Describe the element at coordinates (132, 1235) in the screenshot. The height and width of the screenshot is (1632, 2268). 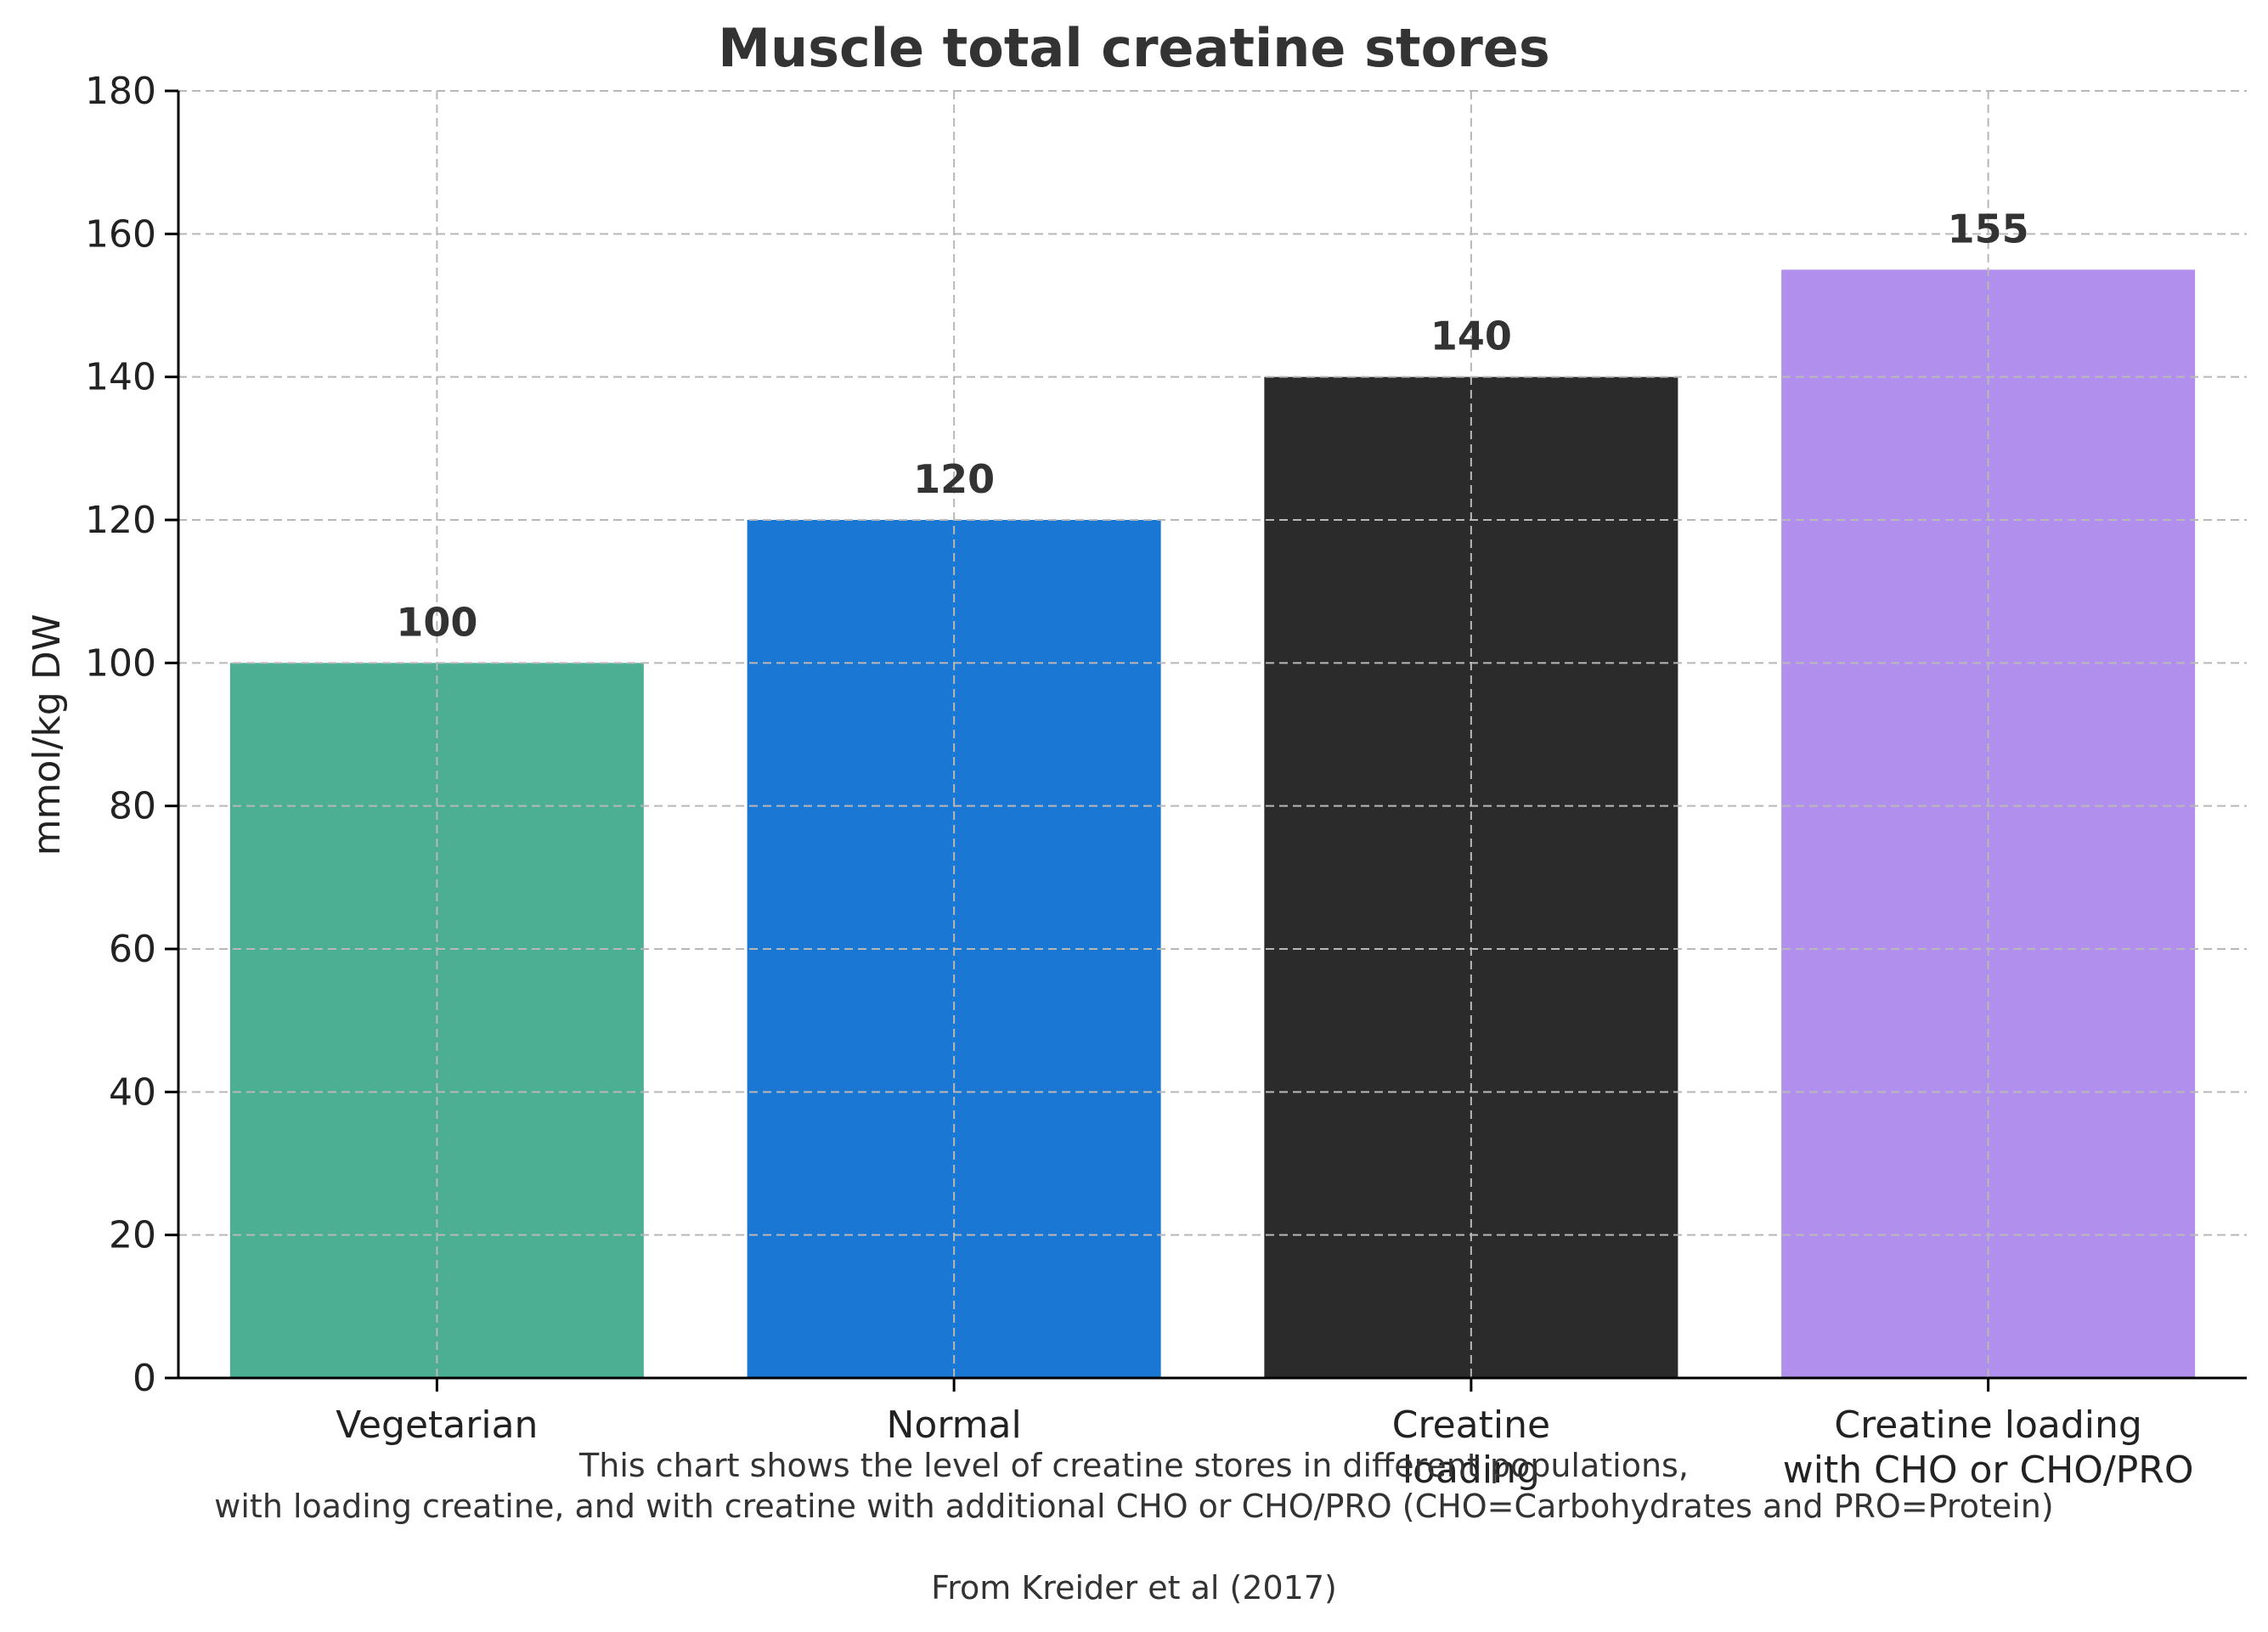
I see `y-tick-label: 20` at that location.